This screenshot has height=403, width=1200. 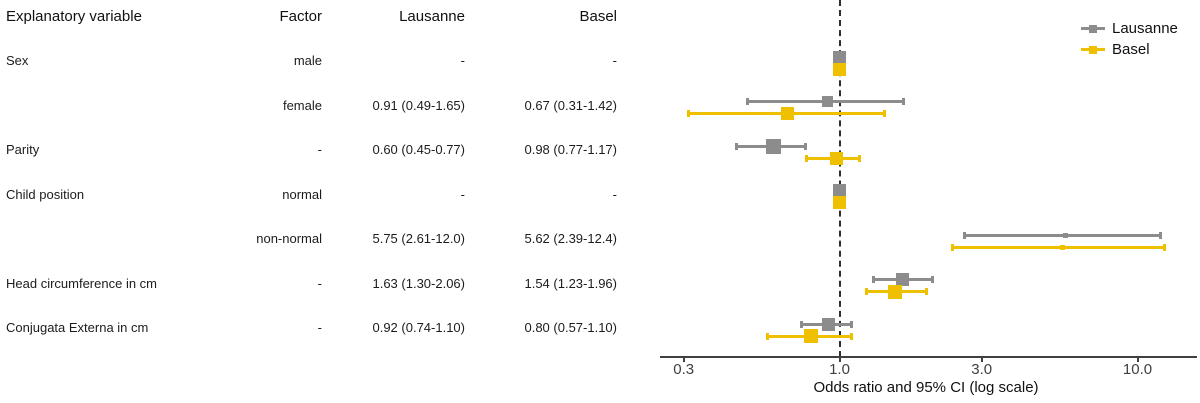 I want to click on row-variable: Conjugata Externa in cm, so click(x=77, y=327).